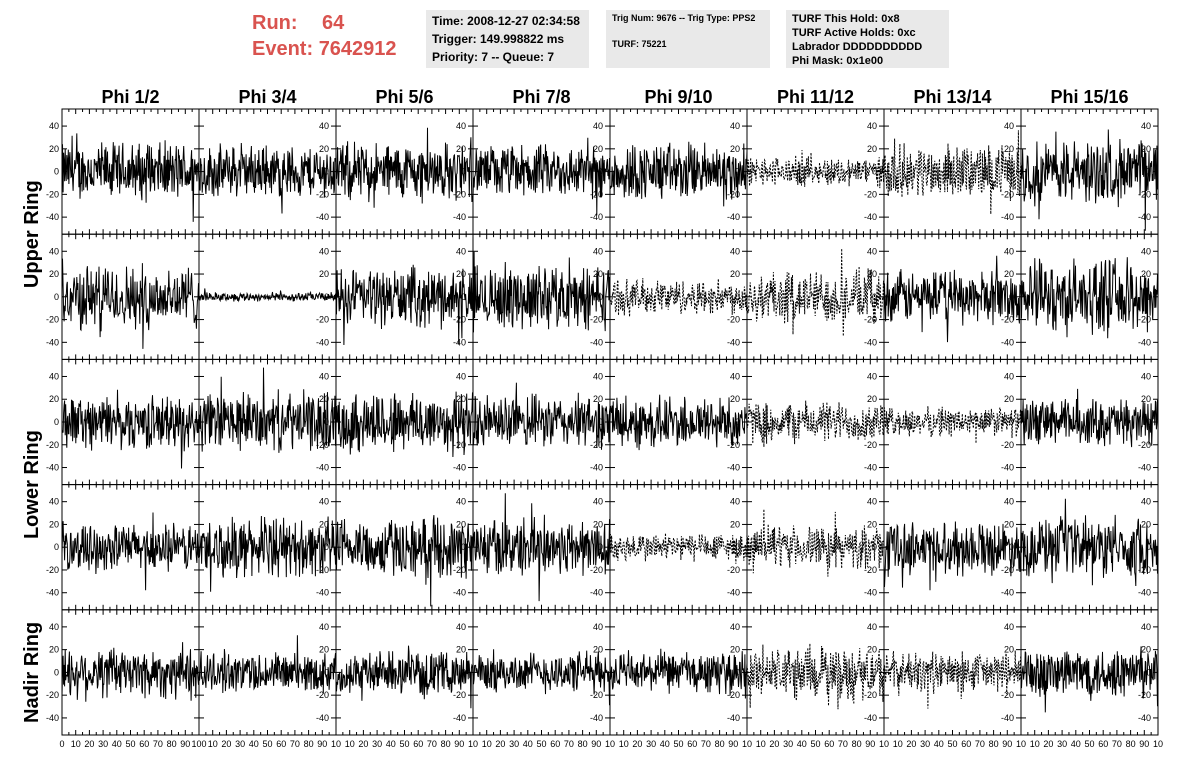 The height and width of the screenshot is (772, 1196). What do you see at coordinates (1089, 97) in the screenshot?
I see `phi-column-label: Phi 15/16` at bounding box center [1089, 97].